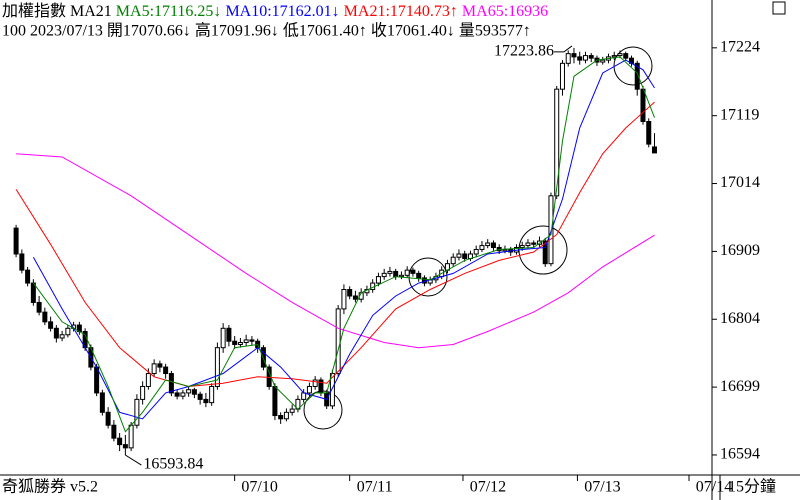 This screenshot has width=800, height=500. Describe the element at coordinates (740, 182) in the screenshot. I see `y-tick-label: 17014` at that location.